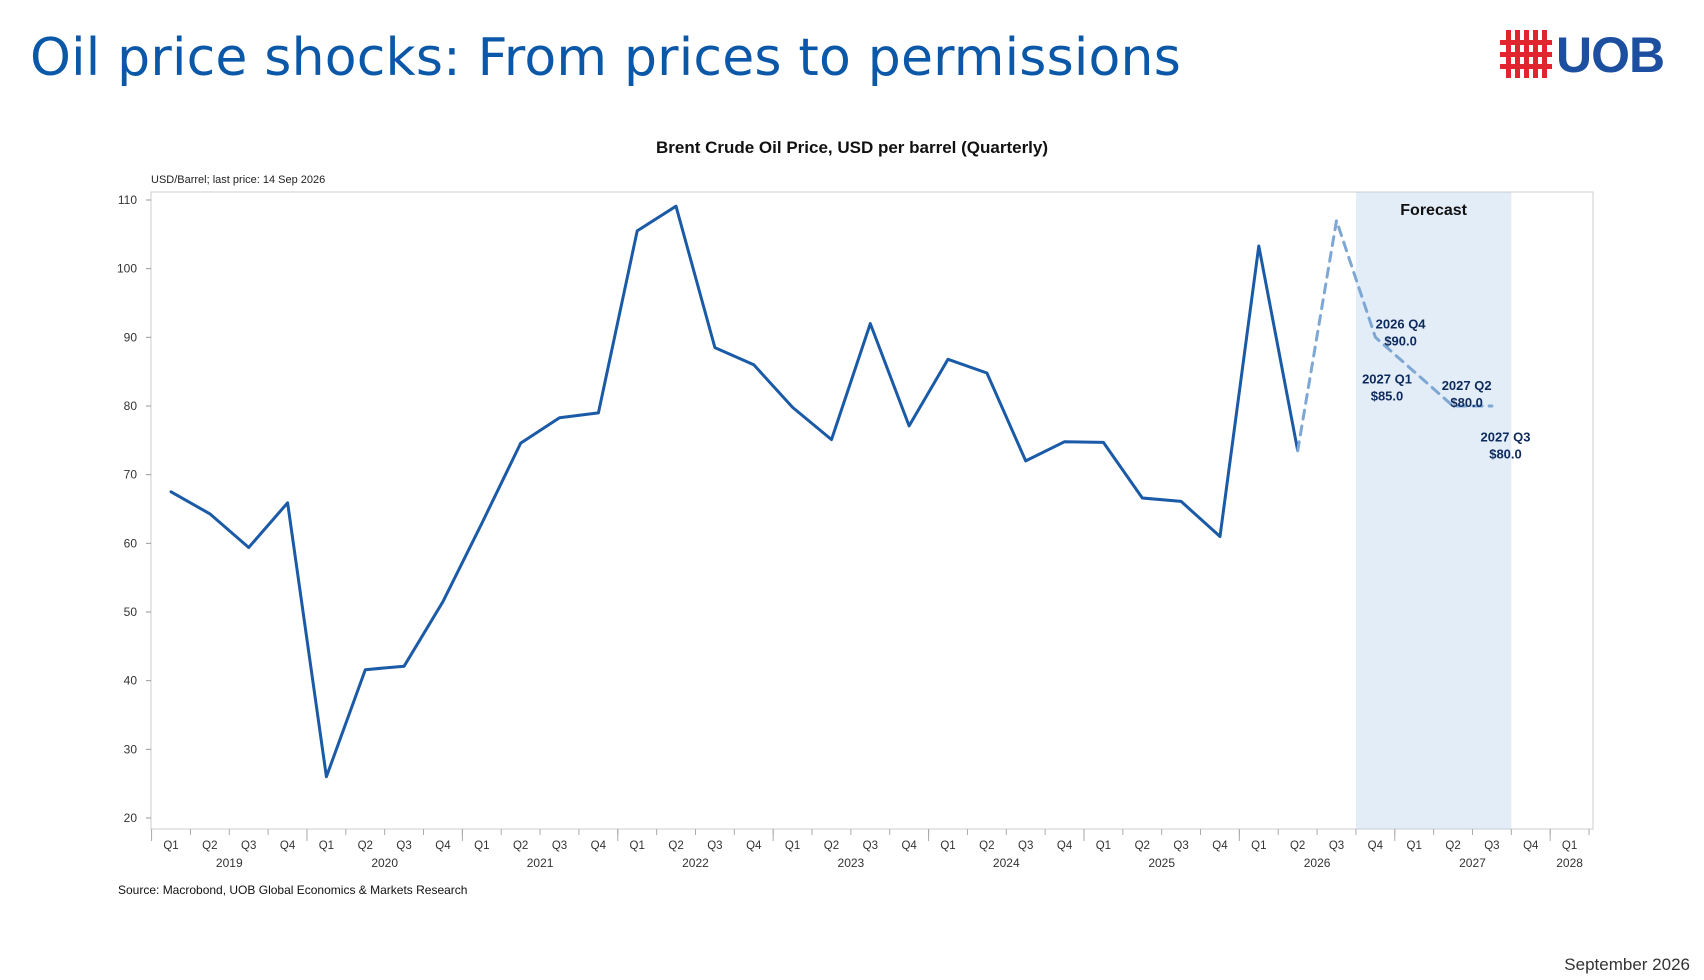 The width and height of the screenshot is (1704, 980). I want to click on year-label: 2020, so click(384, 863).